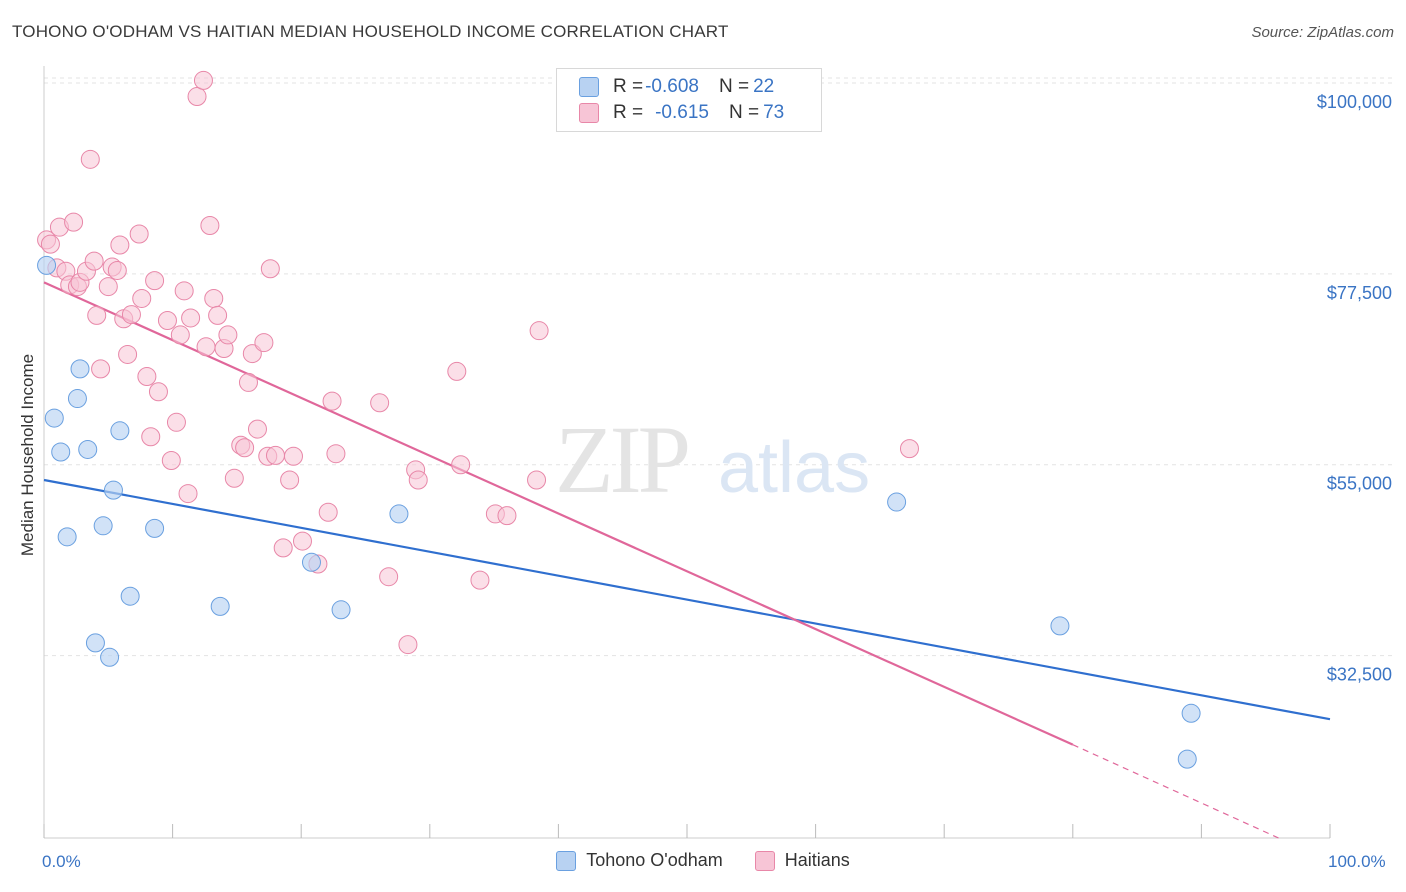 The width and height of the screenshot is (1406, 892). I want to click on watermark-atlas: atlas, so click(794, 468).